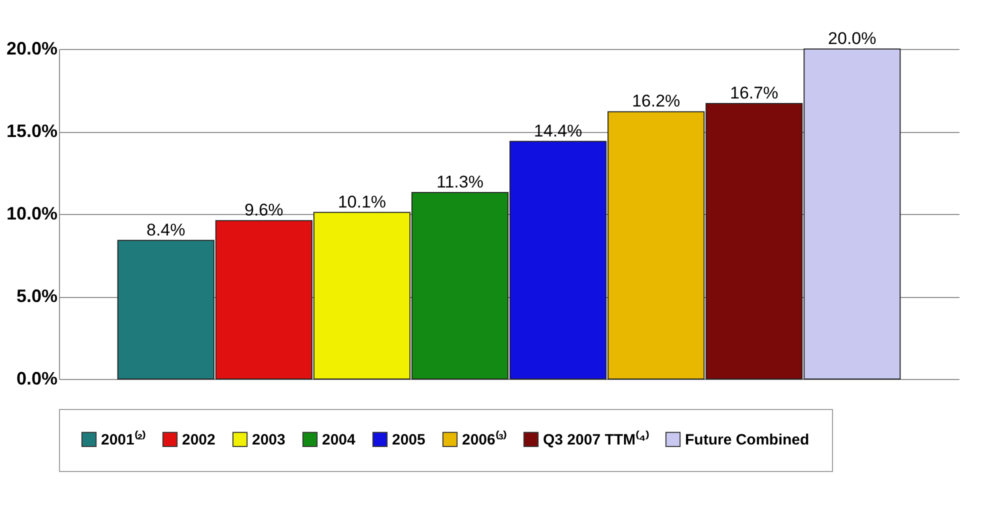  Describe the element at coordinates (409, 439) in the screenshot. I see `legend-label: 2005` at that location.